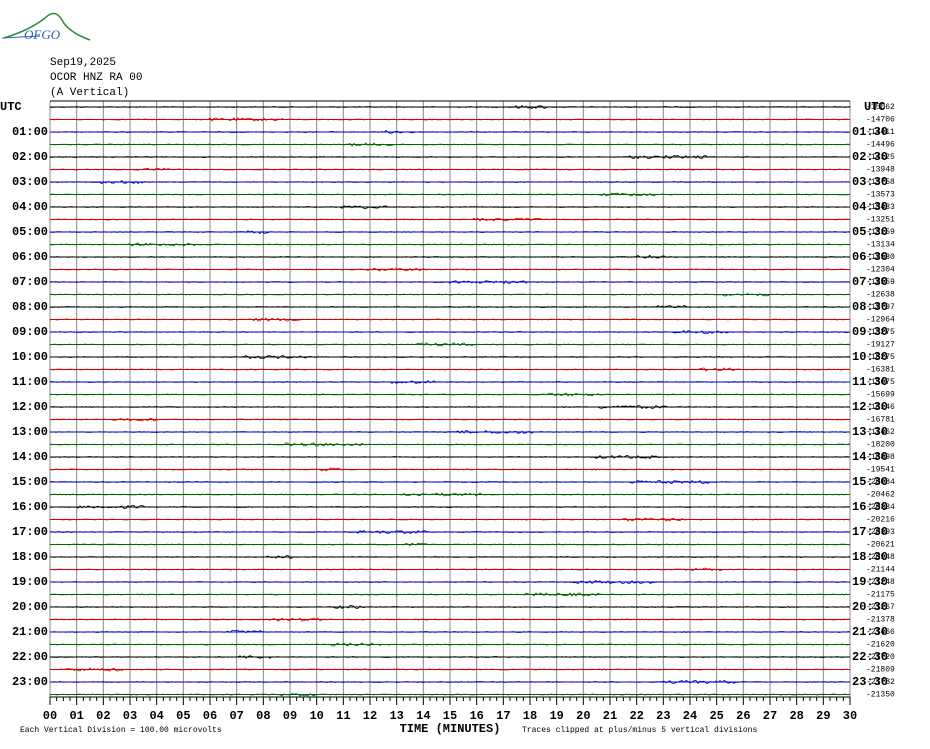 This screenshot has height=749, width=930. Describe the element at coordinates (875, 107) in the screenshot. I see `utc-right: UTC` at that location.